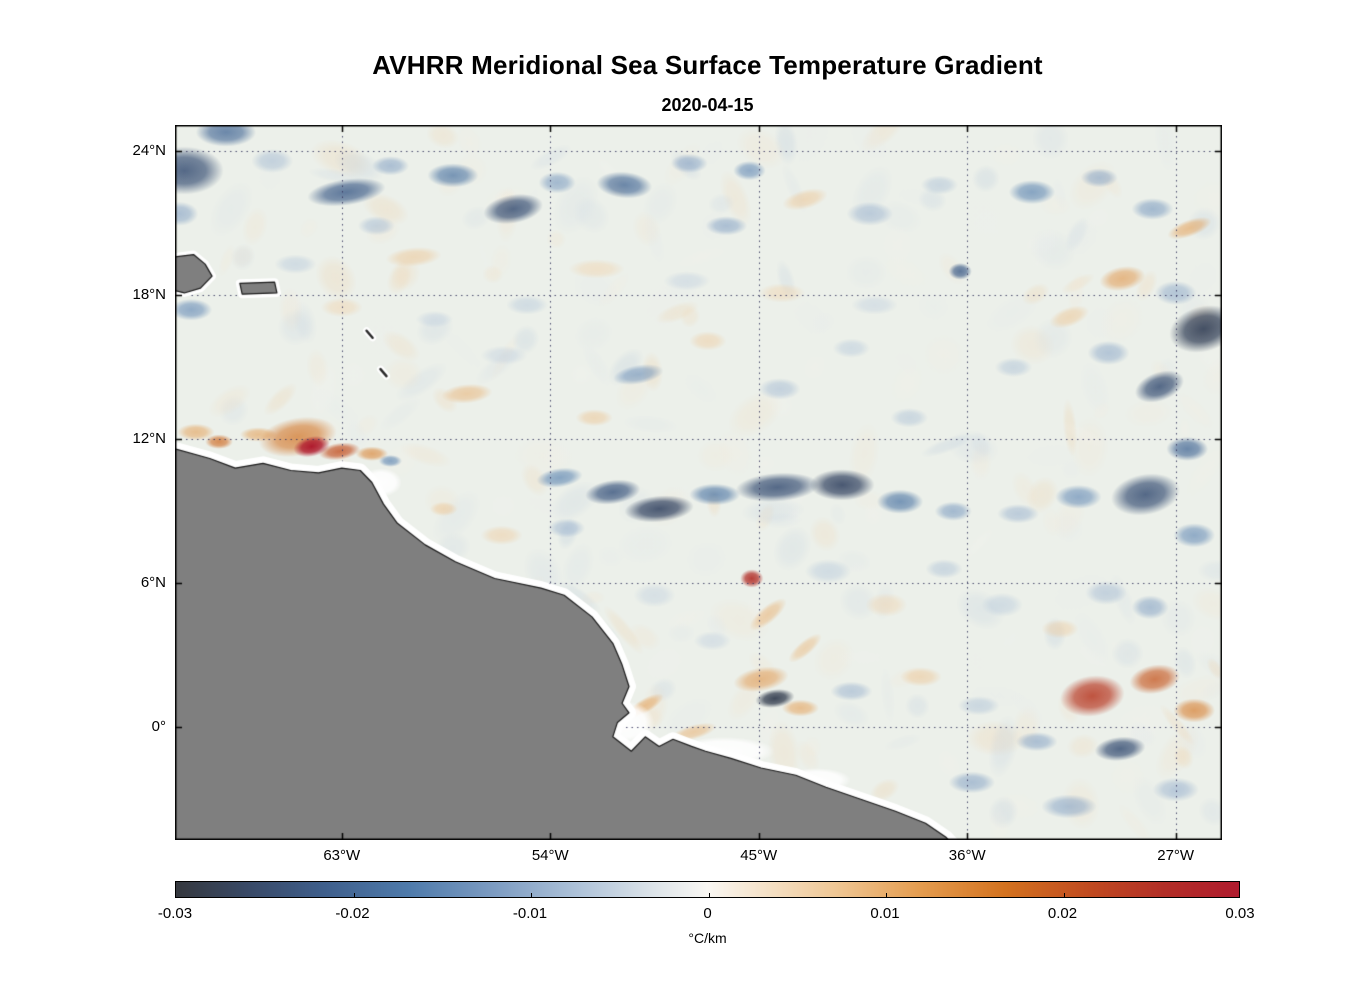 The width and height of the screenshot is (1356, 1000). What do you see at coordinates (707, 913) in the screenshot?
I see `colorbar-tick-label: 0` at bounding box center [707, 913].